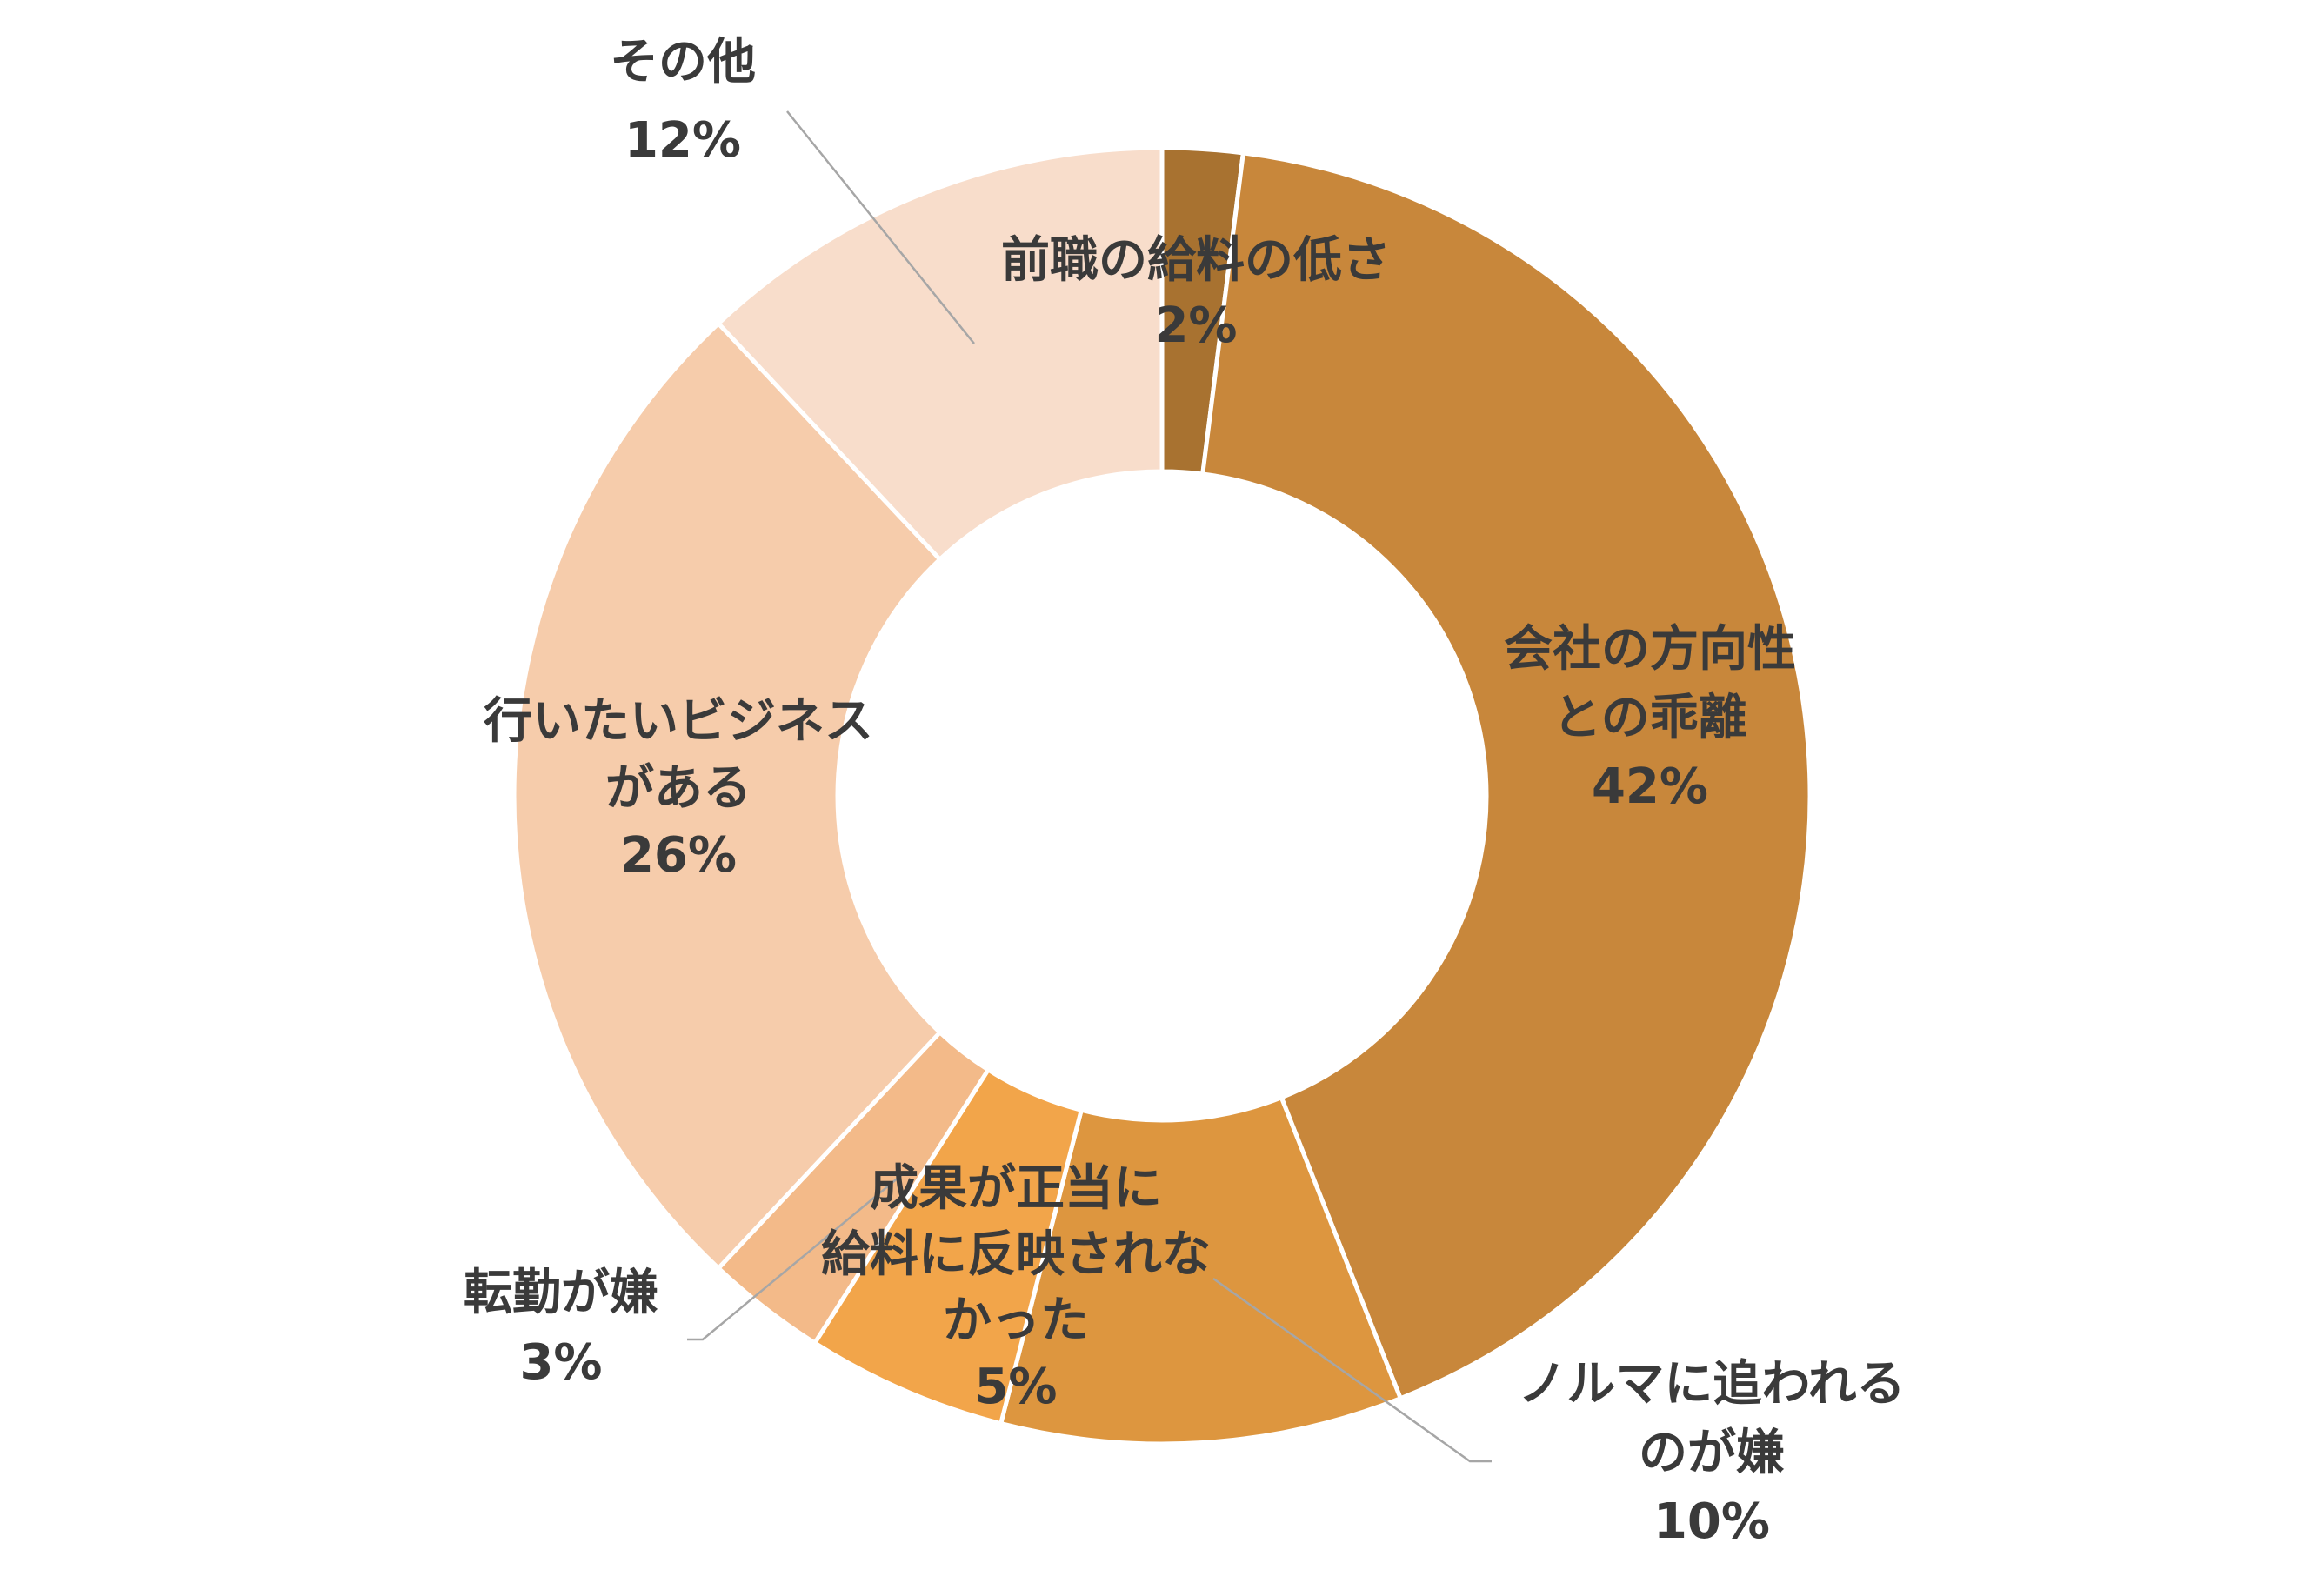 This screenshot has height=1590, width=2324. I want to click on slice-value-label: 26%, so click(678, 855).